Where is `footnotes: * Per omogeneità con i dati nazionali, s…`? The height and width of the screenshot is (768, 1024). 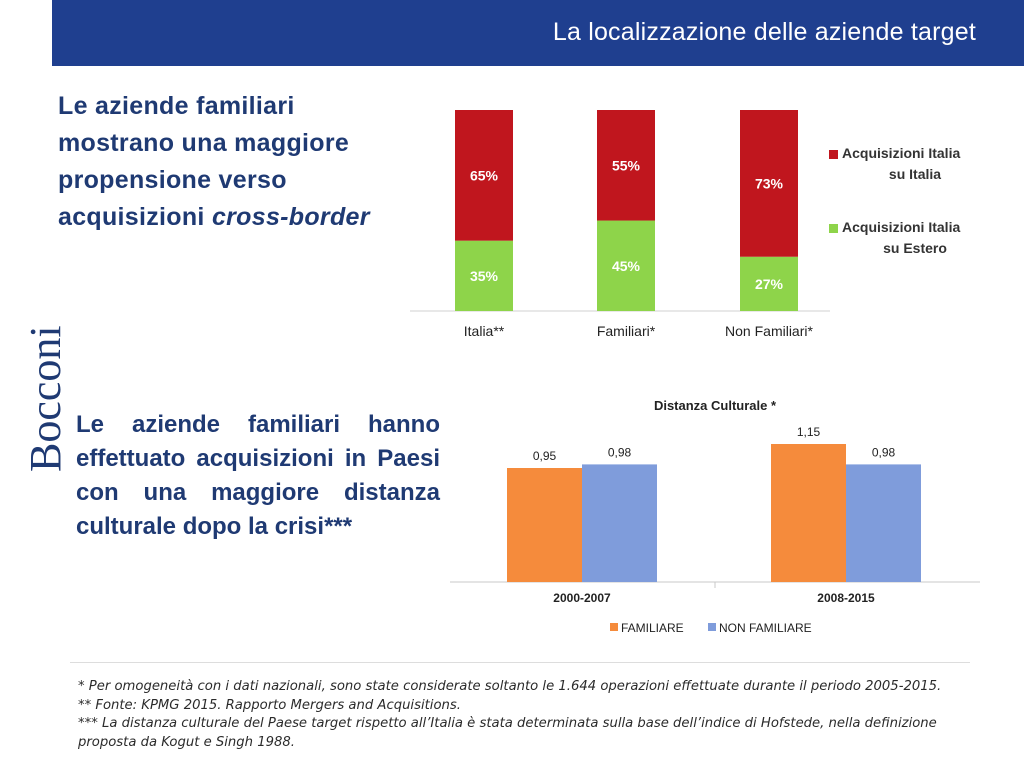 footnotes: * Per omogeneità con i dati nazionali, s… is located at coordinates (548, 715).